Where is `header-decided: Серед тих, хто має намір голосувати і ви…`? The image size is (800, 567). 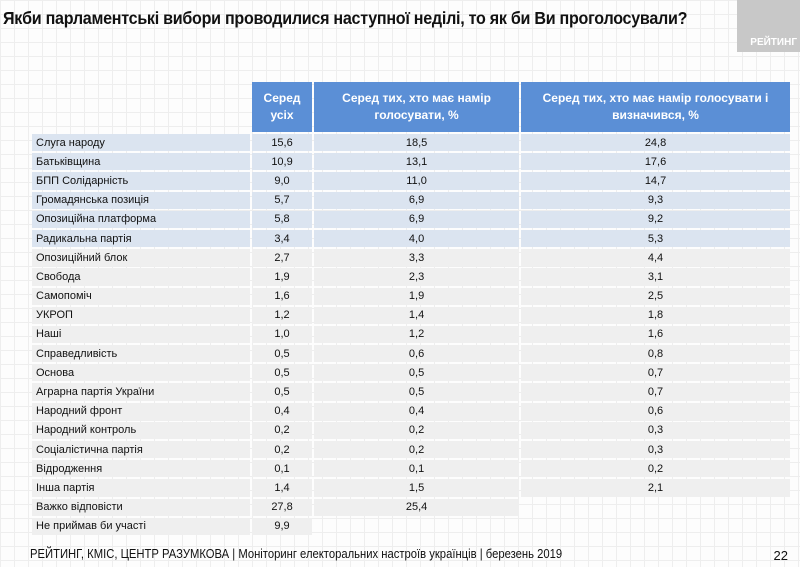
header-decided: Серед тих, хто має намір голосувати і ви… is located at coordinates (655, 107).